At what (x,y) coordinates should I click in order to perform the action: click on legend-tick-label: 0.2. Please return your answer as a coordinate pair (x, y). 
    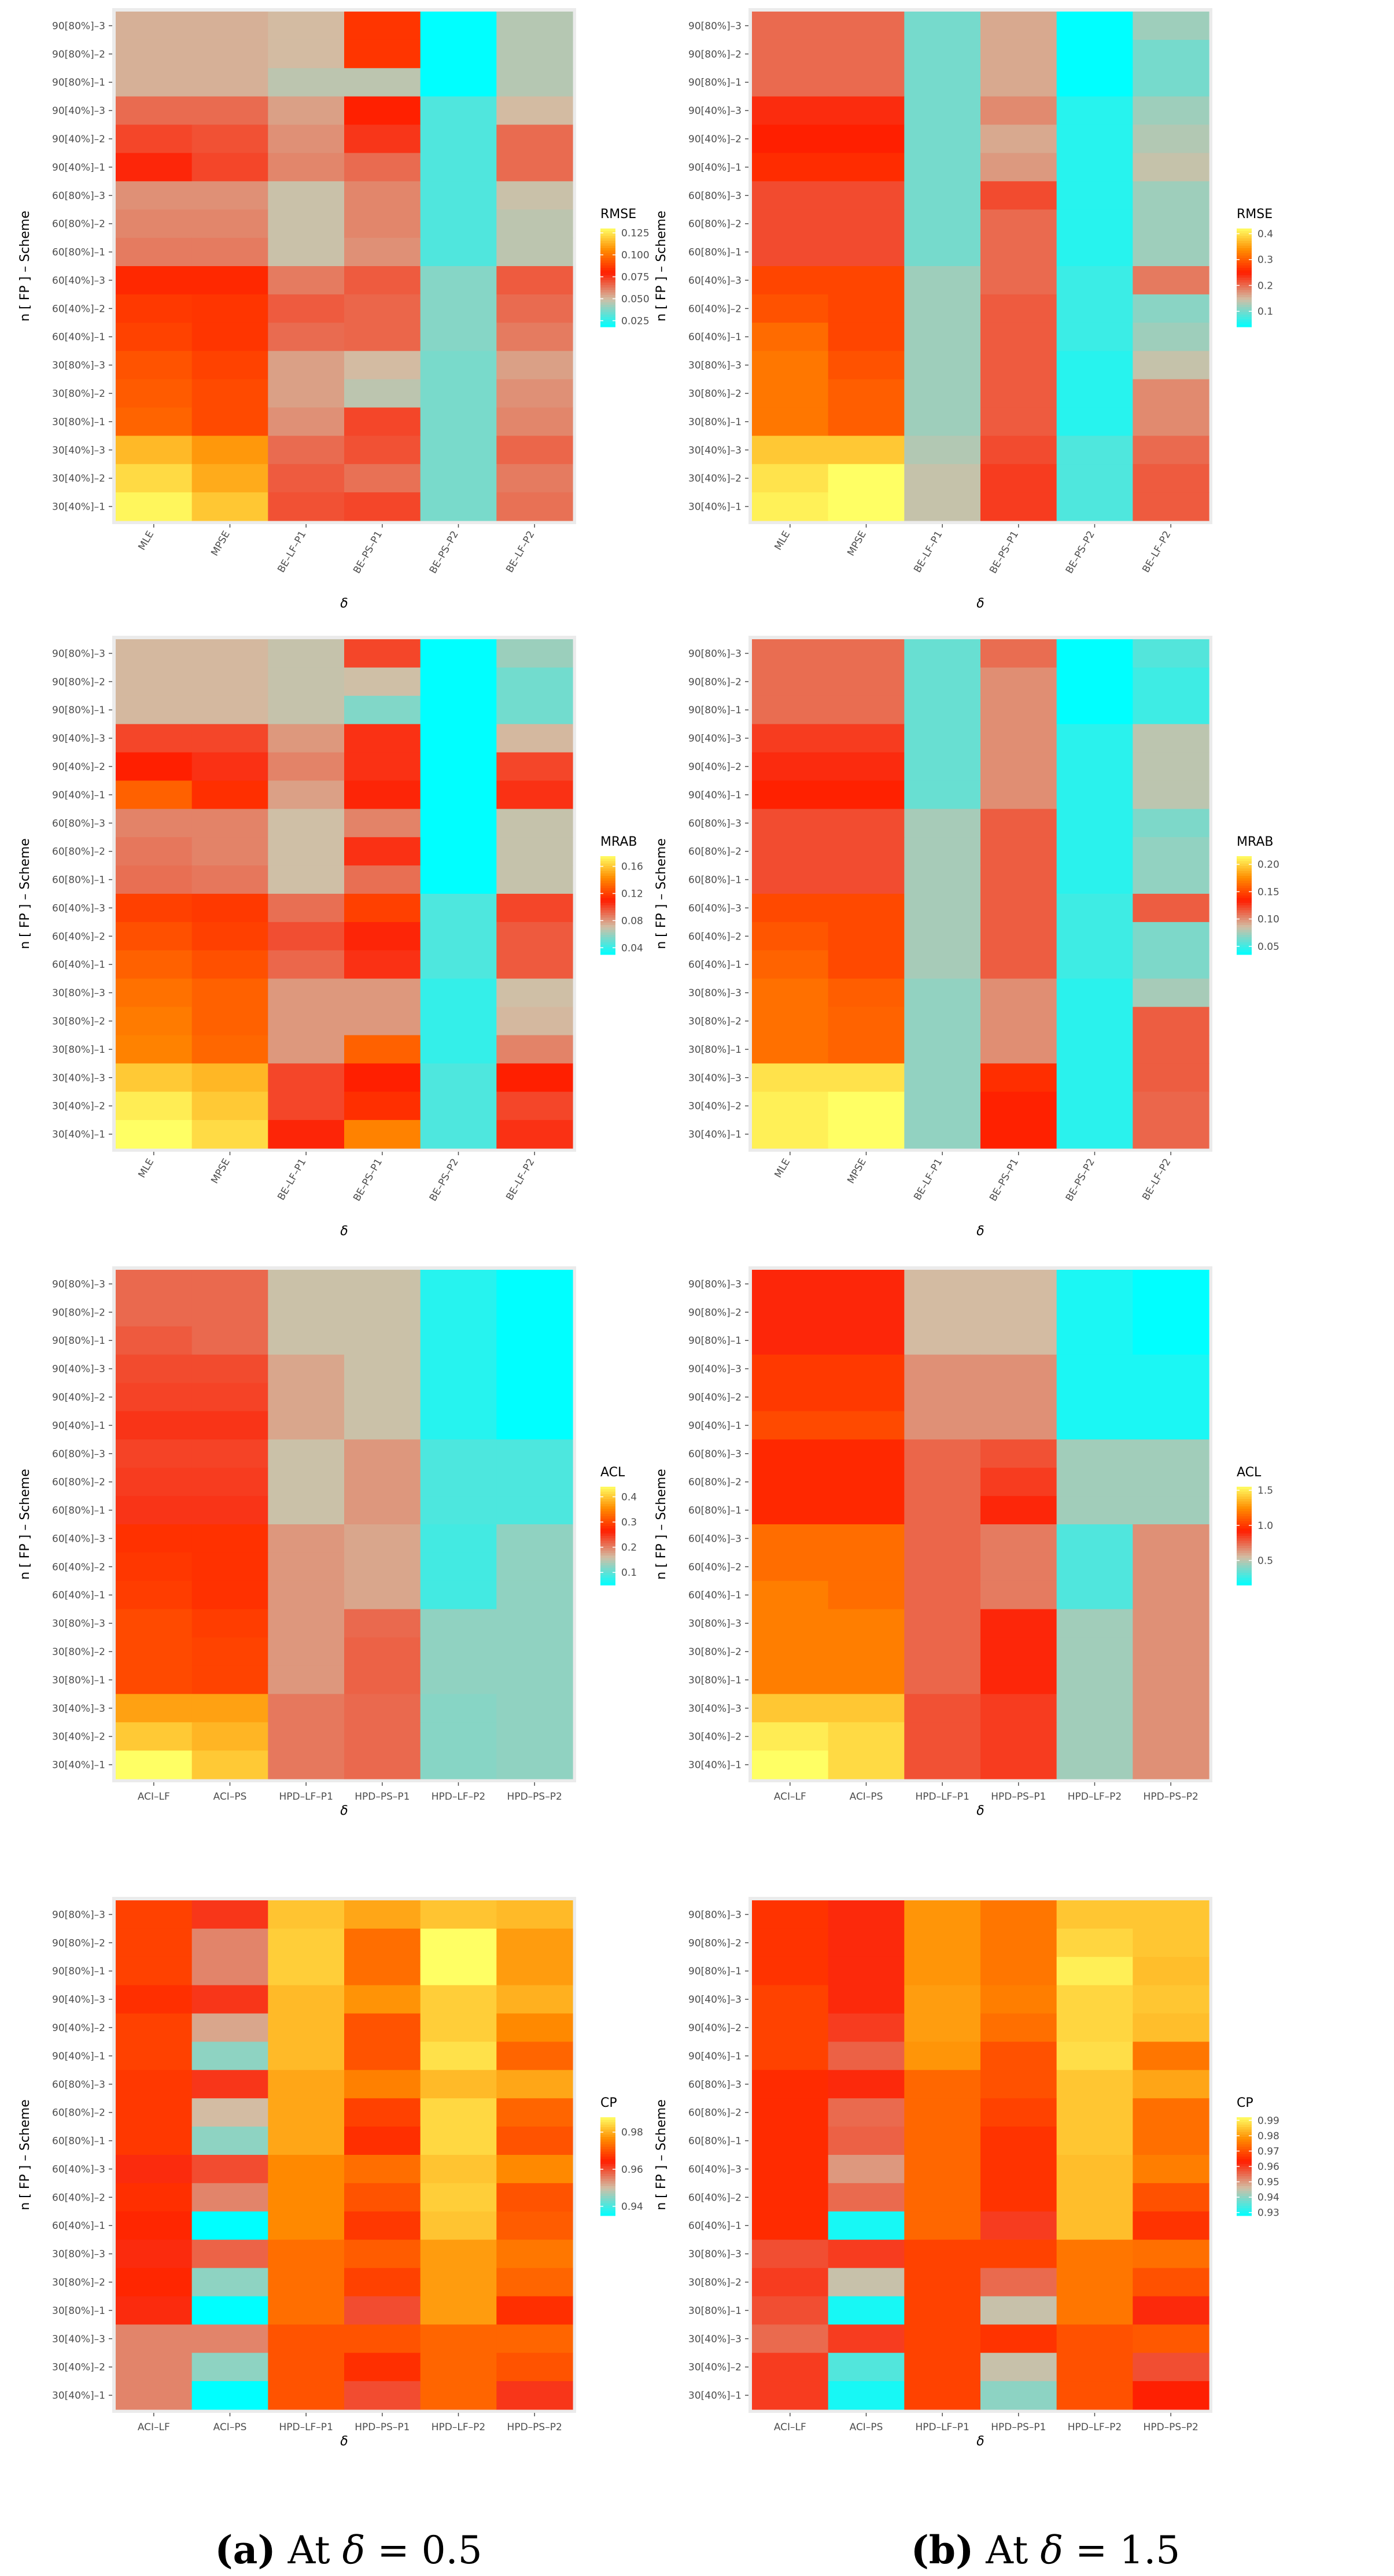
    Looking at the image, I should click on (1265, 286).